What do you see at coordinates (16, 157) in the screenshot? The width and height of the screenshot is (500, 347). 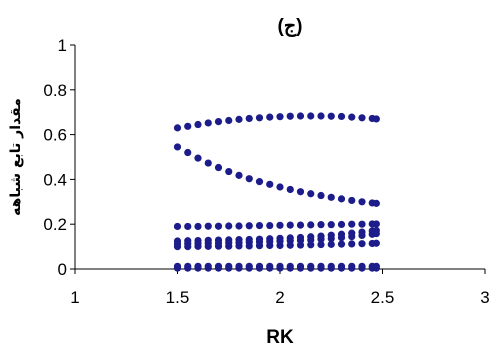 I see `y-axis-title: مقدار تابع شباهه` at bounding box center [16, 157].